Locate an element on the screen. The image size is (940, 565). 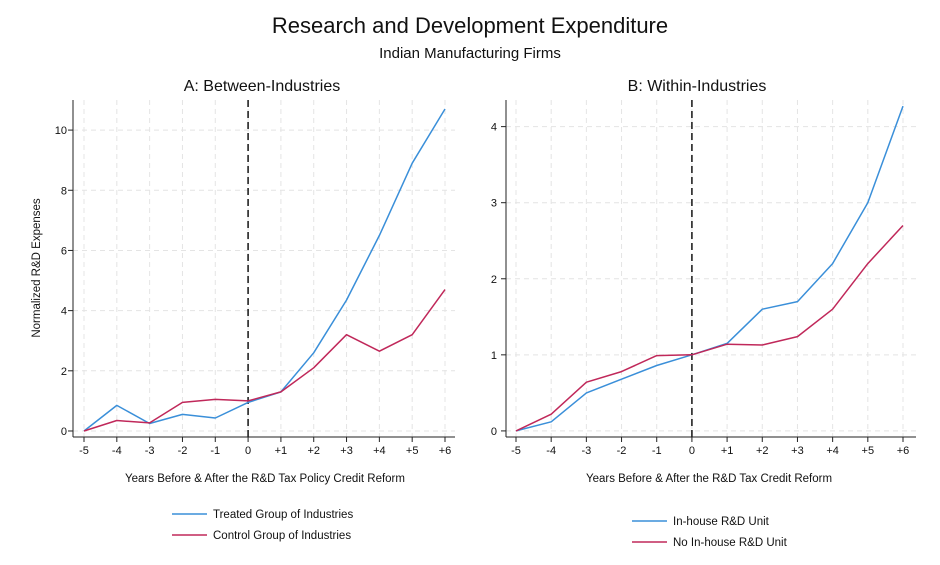
panel-b-x-tick-label: -2 is located at coordinates (622, 451).